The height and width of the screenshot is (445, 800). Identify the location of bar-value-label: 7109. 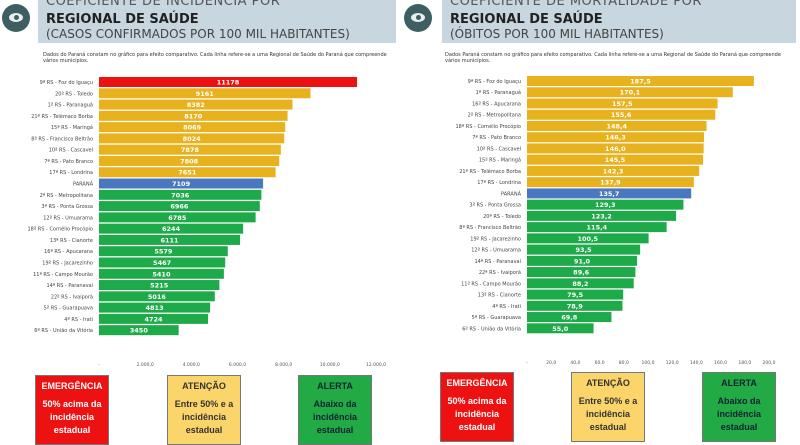
(181, 184).